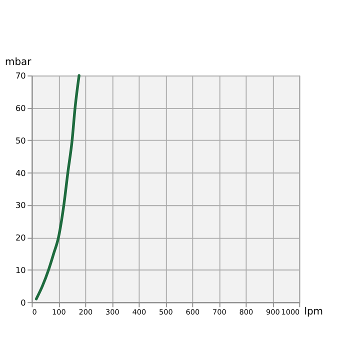  What do you see at coordinates (20, 75) in the screenshot?
I see `y-tick-label: 70` at bounding box center [20, 75].